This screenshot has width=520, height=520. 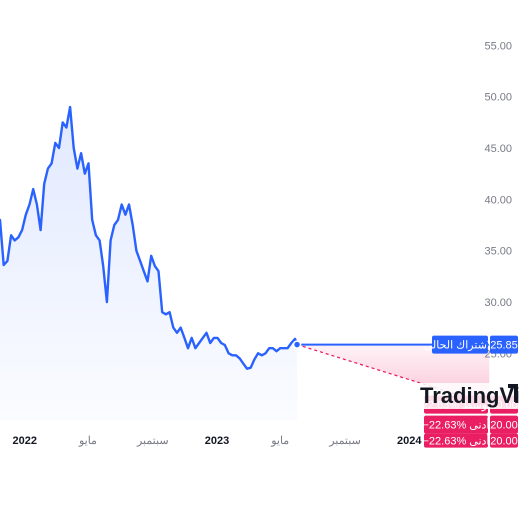 I want to click on low-value-badge, so click(x=504, y=424).